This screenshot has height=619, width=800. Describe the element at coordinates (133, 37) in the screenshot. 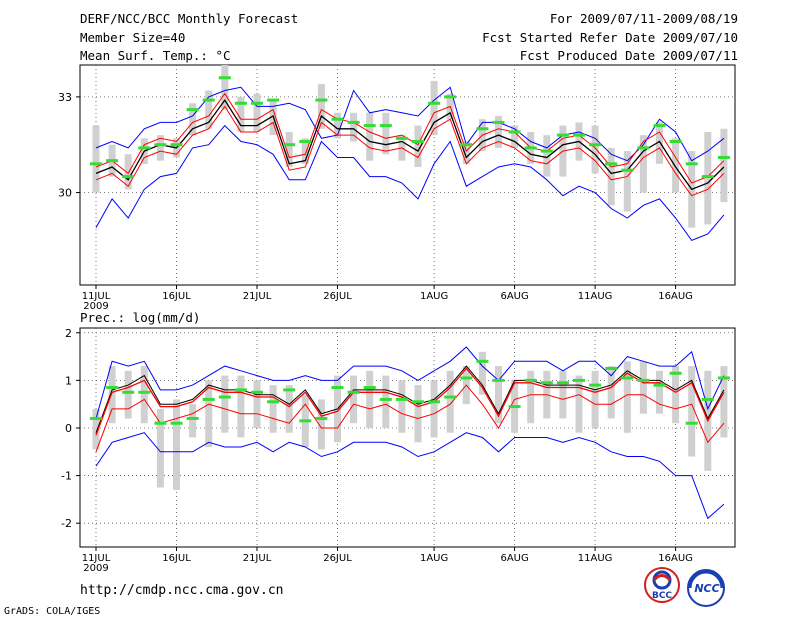

I see `member-size: Member Size=40` at that location.